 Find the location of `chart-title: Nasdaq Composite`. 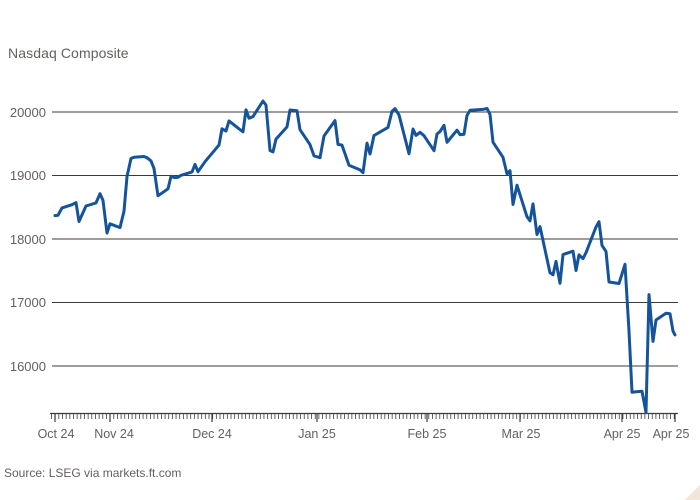

chart-title: Nasdaq Composite is located at coordinates (68, 53).